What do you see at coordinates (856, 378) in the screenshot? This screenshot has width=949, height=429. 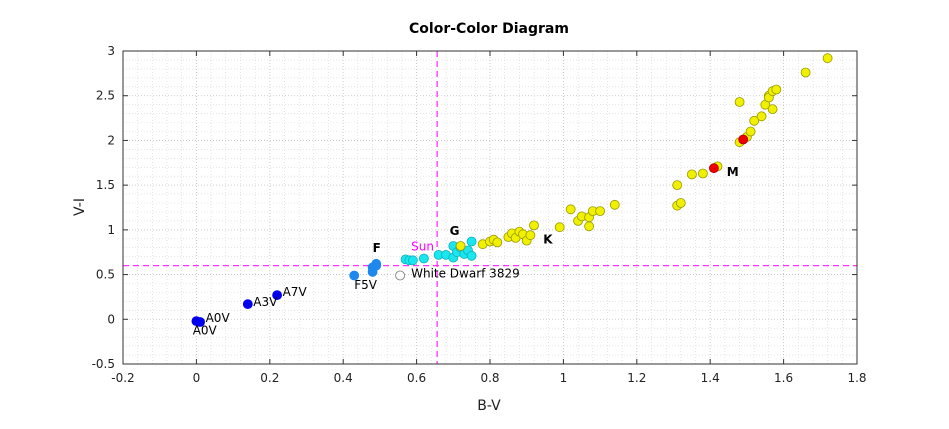 I see `x-tick-label: 1.8` at bounding box center [856, 378].